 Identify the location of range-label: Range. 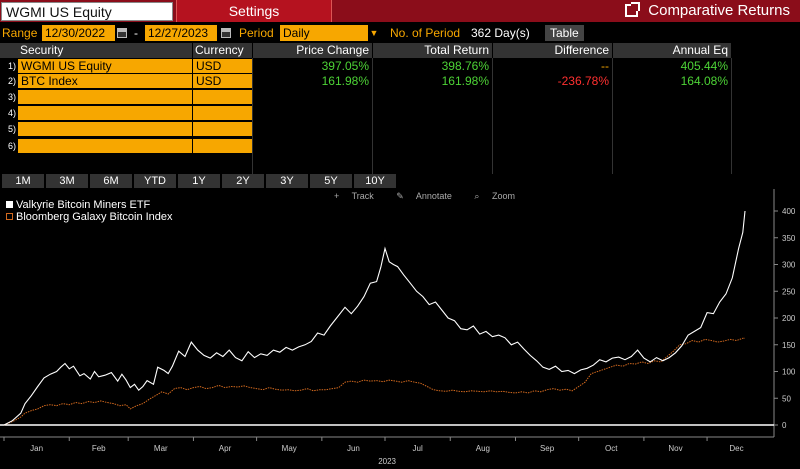
(20, 33).